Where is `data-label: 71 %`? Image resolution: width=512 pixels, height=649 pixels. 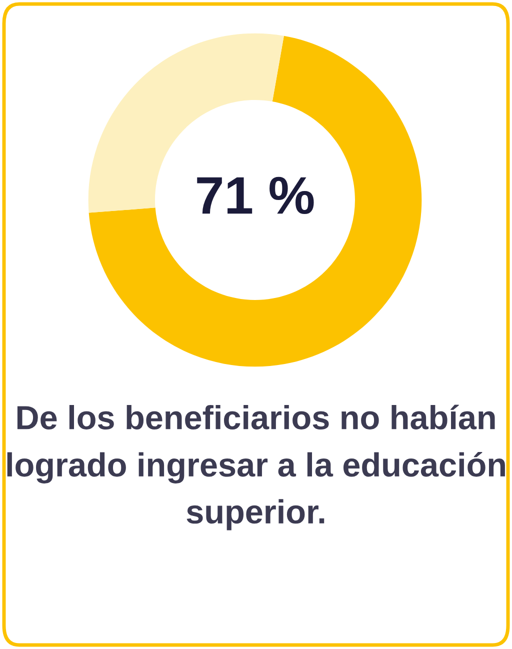 data-label: 71 % is located at coordinates (255, 195).